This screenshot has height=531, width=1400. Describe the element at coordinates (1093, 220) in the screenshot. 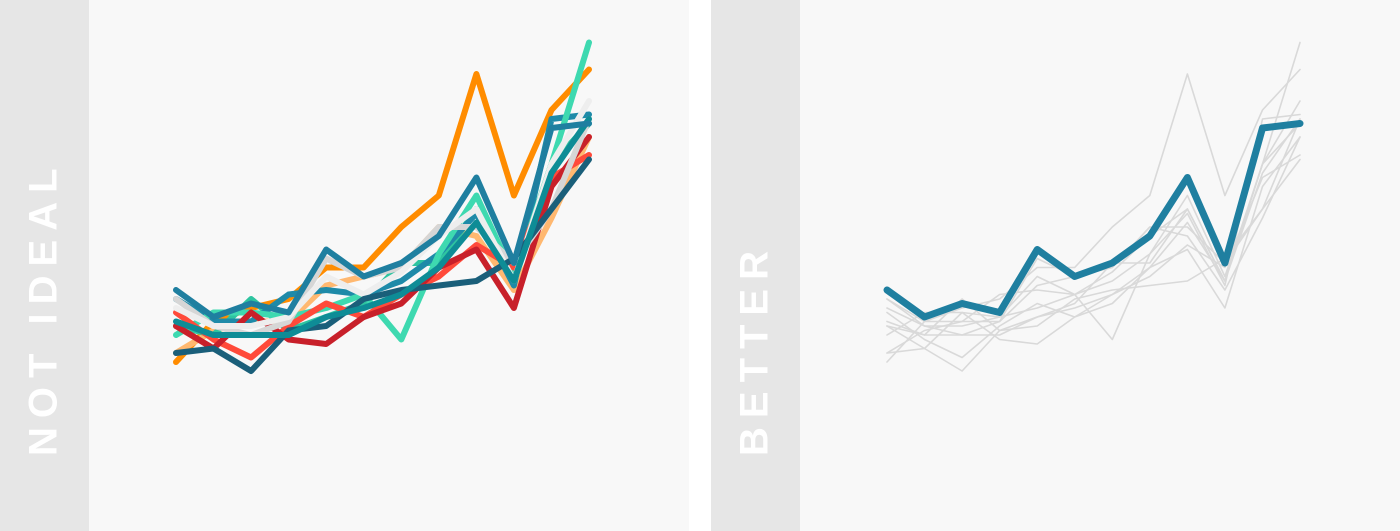

I see `highlighted-series-line` at that location.